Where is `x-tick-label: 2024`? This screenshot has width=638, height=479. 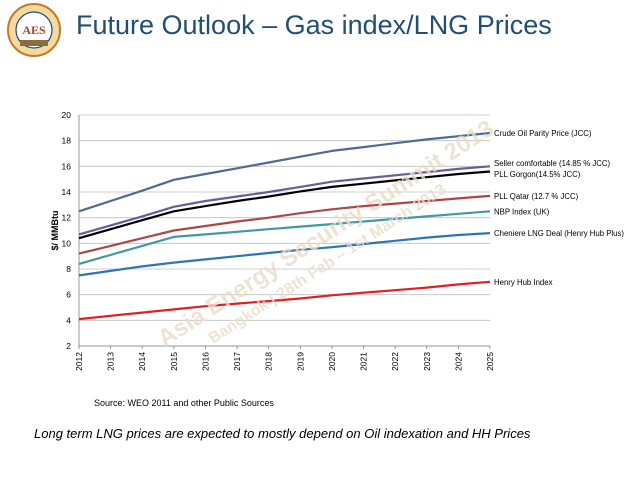 x-tick-label: 2024 is located at coordinates (458, 361).